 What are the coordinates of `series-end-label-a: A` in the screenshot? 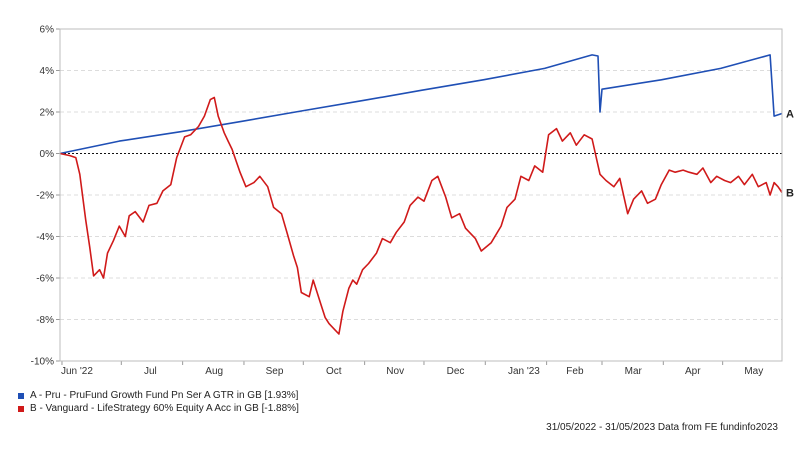 It's located at (790, 114).